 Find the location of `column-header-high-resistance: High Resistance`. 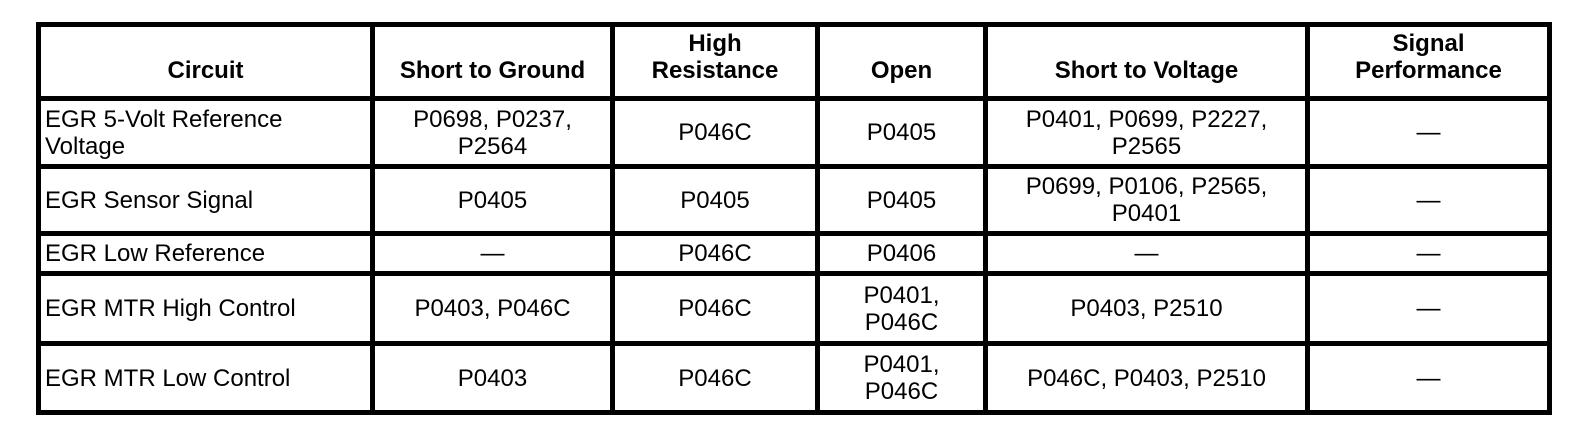

column-header-high-resistance: High Resistance is located at coordinates (715, 61).